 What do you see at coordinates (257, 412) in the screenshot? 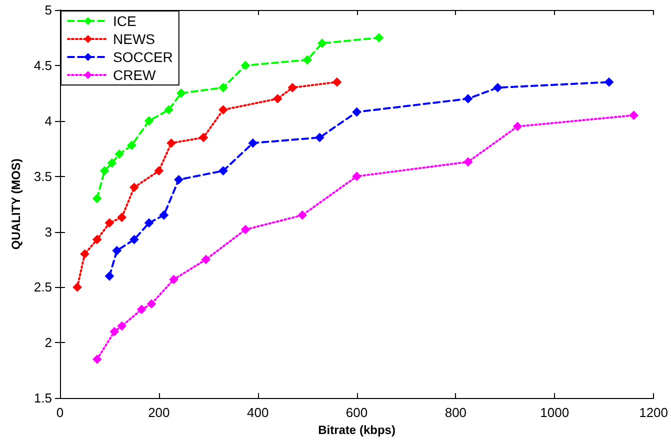
I see `x-tick-label: 400` at bounding box center [257, 412].